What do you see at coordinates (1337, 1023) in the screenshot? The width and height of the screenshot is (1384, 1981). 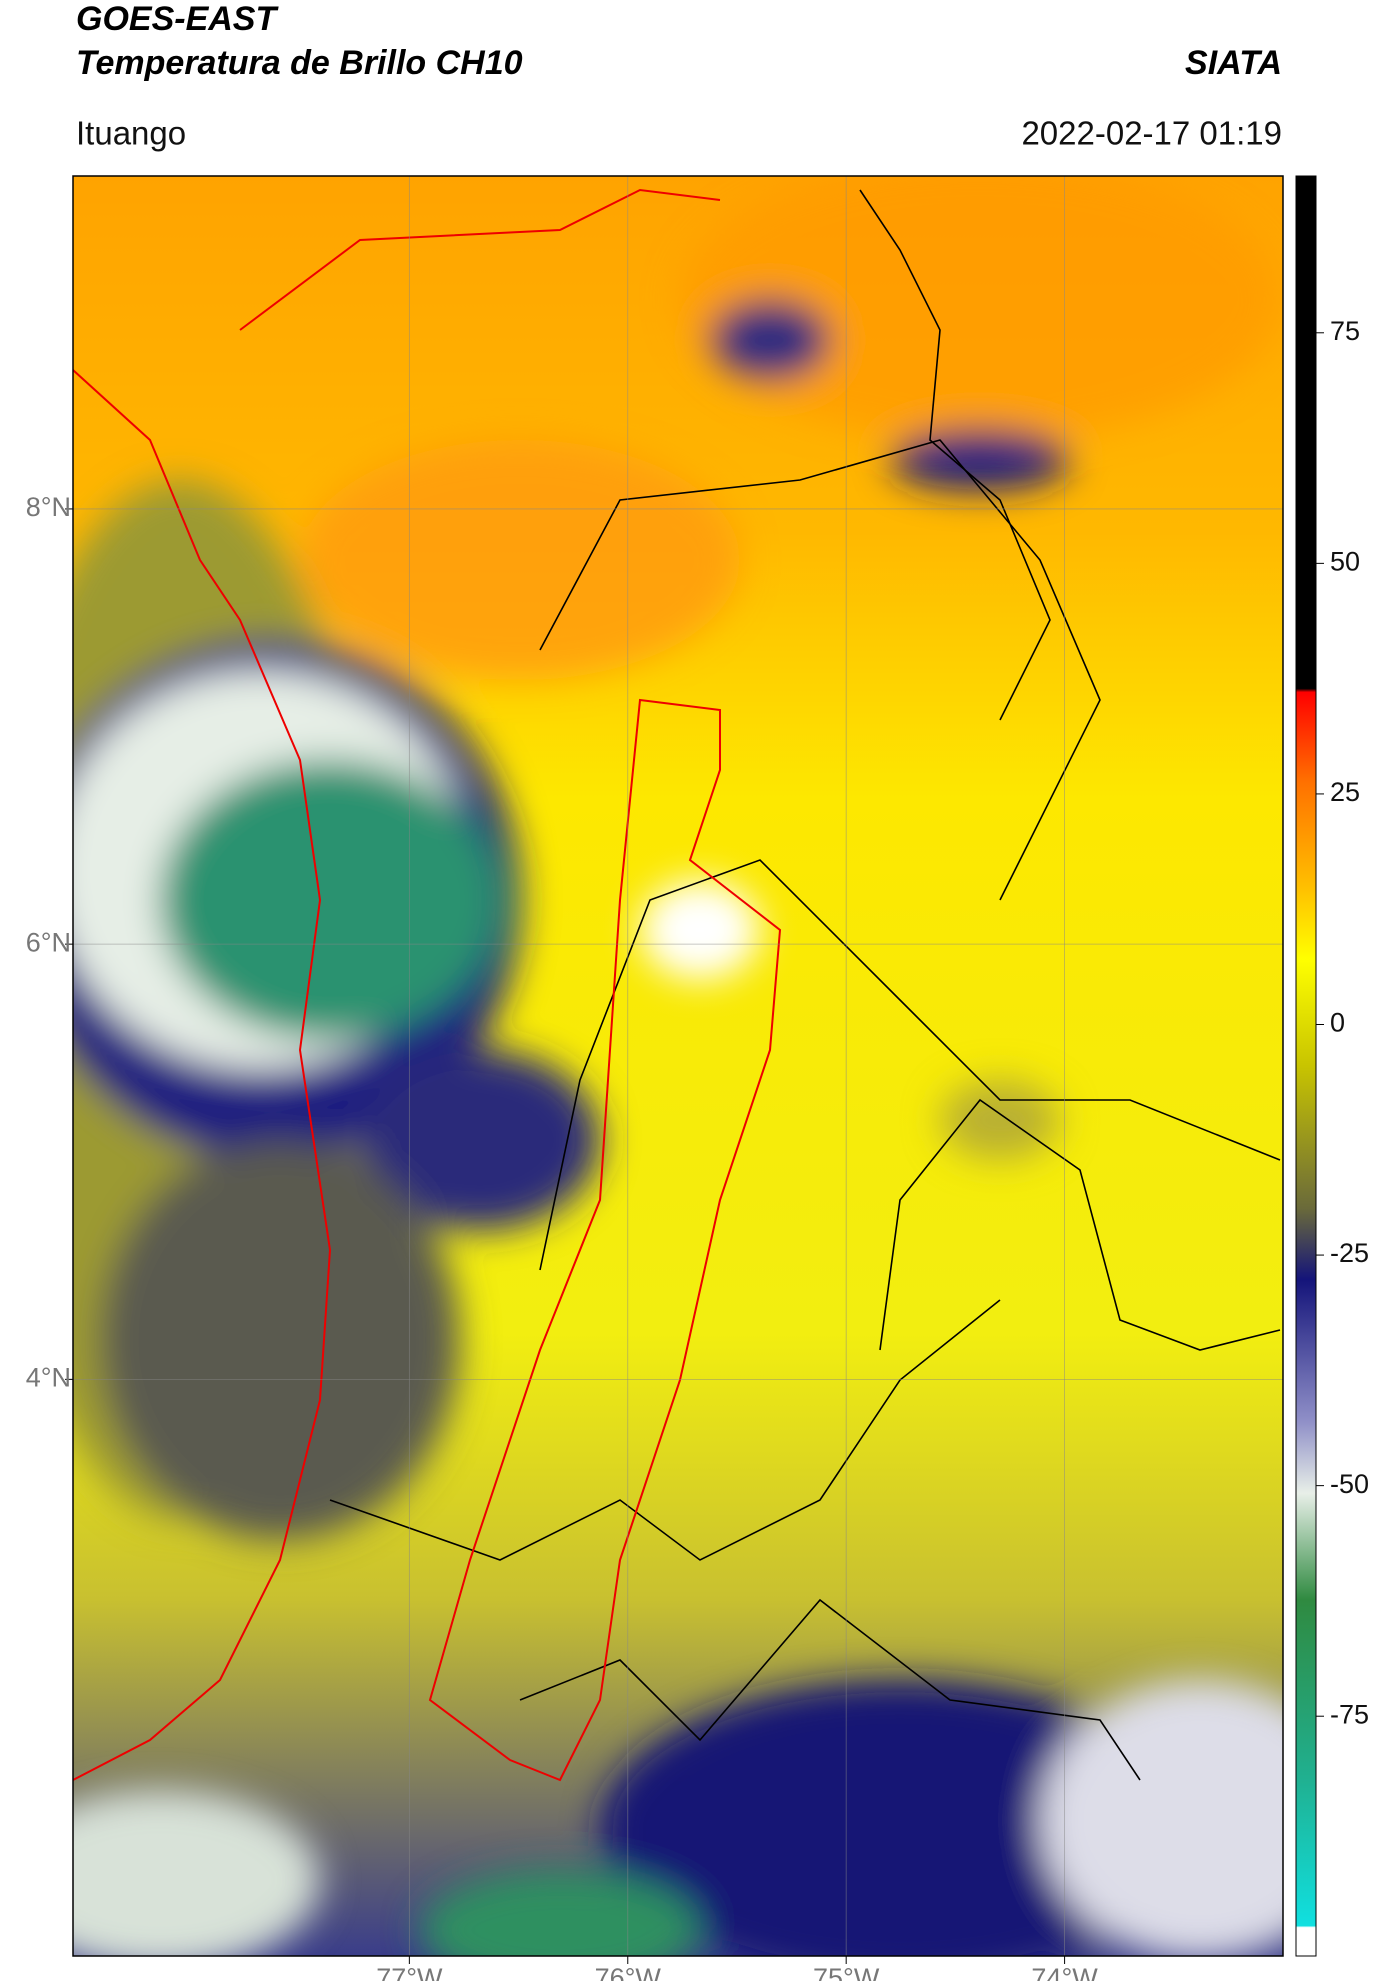 I see `colorbar-tick-label: 0` at bounding box center [1337, 1023].